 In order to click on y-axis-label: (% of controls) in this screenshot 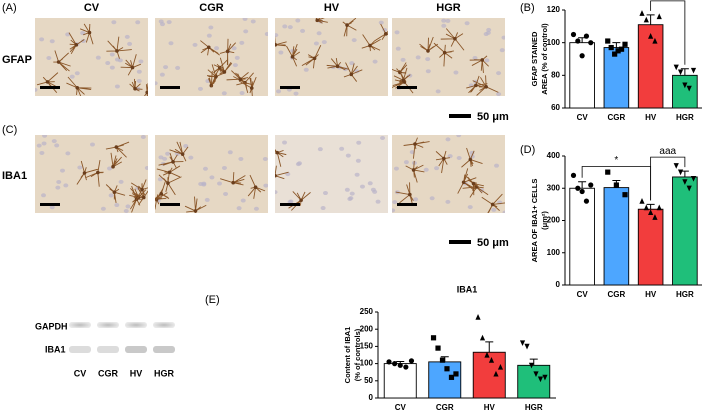, I will do `click(357, 354)`.